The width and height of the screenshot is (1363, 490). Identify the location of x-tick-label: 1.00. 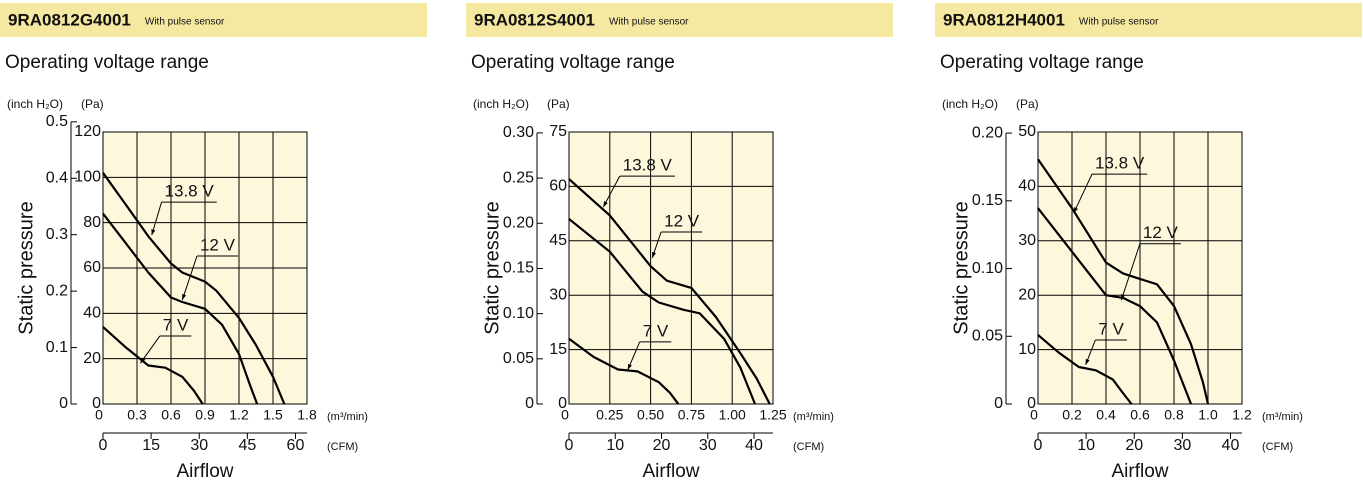
(732, 415).